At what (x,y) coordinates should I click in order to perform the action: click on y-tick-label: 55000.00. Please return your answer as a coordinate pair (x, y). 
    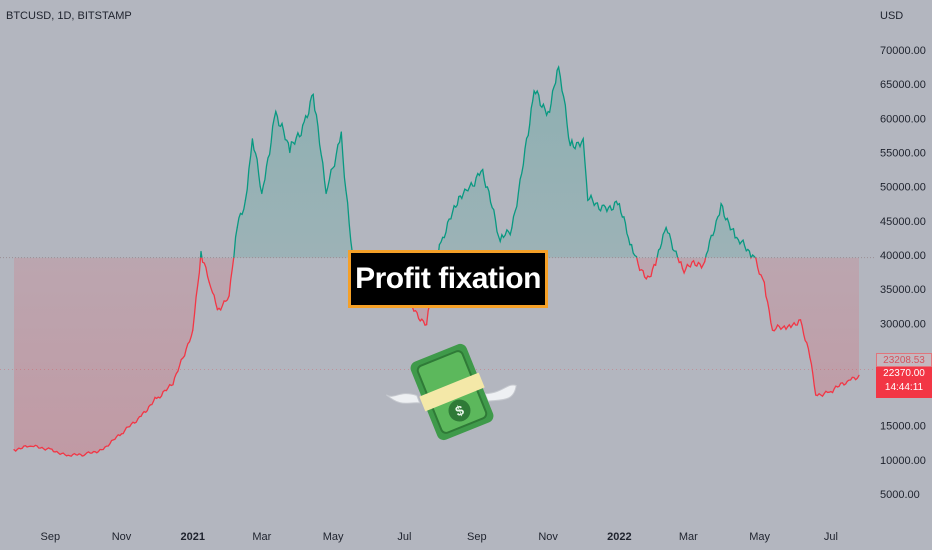
    Looking at the image, I should click on (903, 154).